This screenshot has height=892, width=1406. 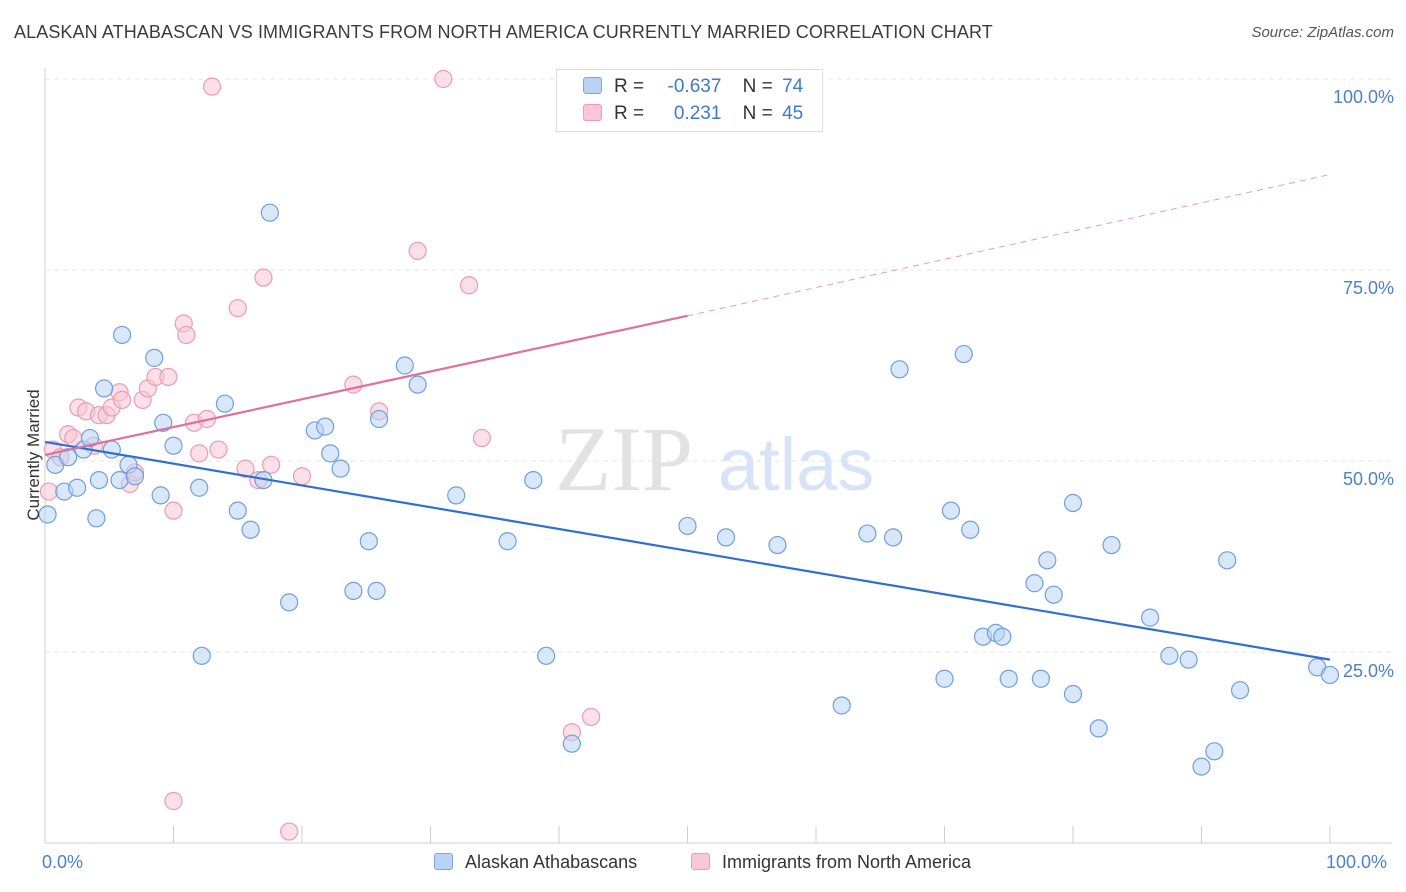 I want to click on y-tick-label-50: 50.0%, so click(x=1368, y=479).